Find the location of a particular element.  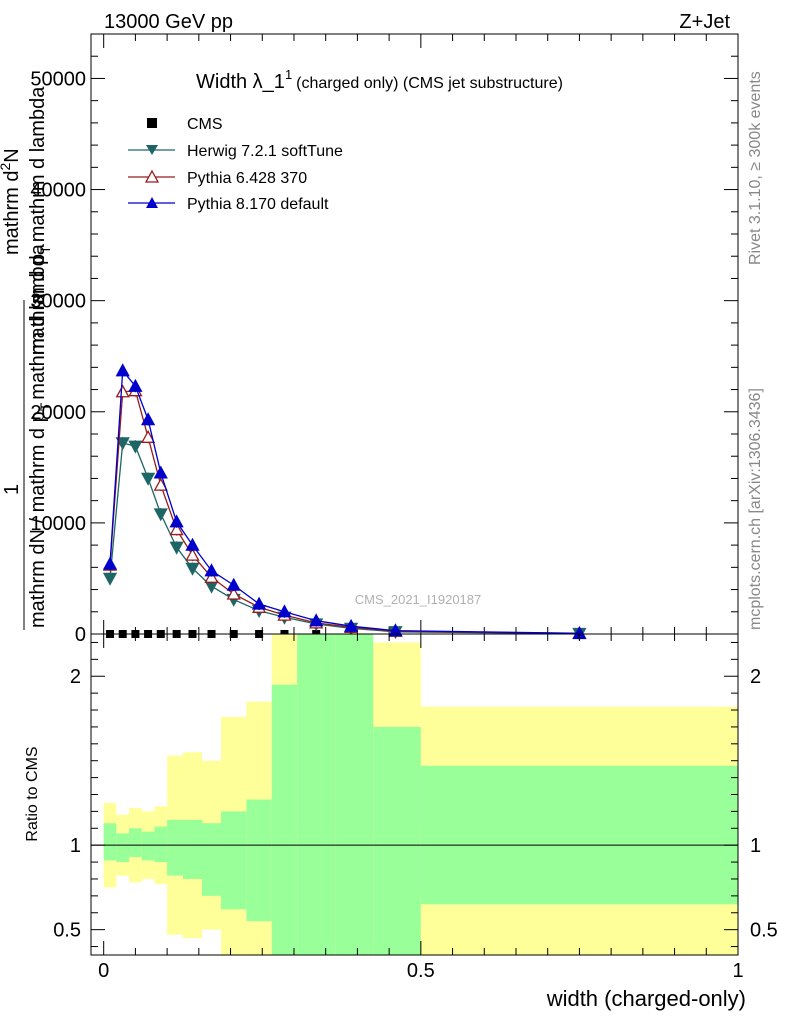

y-tick-label: 30000 is located at coordinates (58, 302).